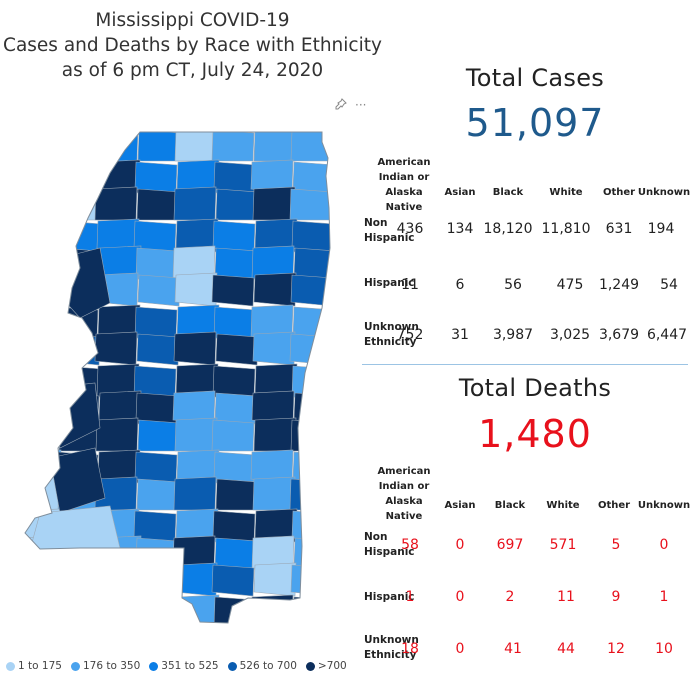 The image size is (700, 682). I want to click on deaths-col-american-indian: American Indian or Alaska Native, so click(404, 494).